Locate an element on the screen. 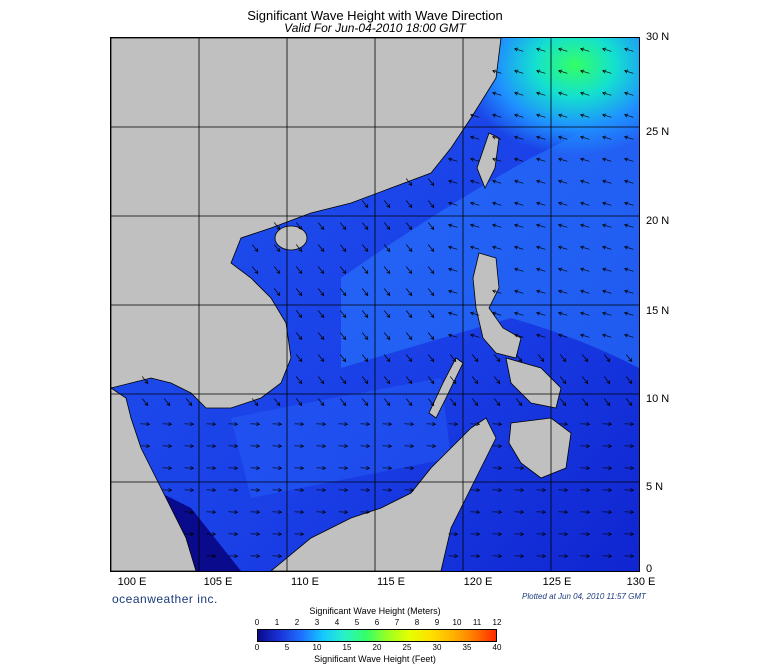 The width and height of the screenshot is (775, 665). legend-tick-meters: 9 is located at coordinates (437, 622).